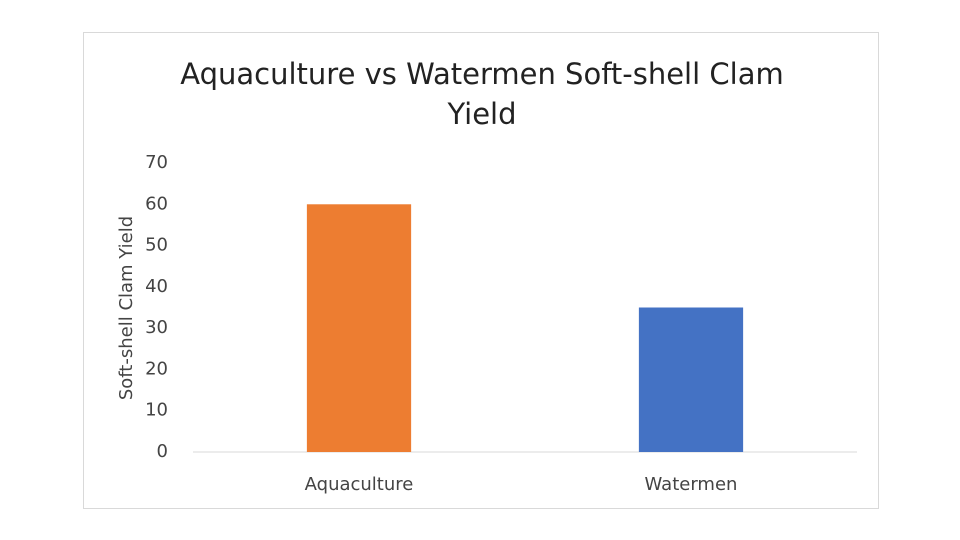 This screenshot has height=540, width=960. What do you see at coordinates (156, 162) in the screenshot?
I see `y-tick-label: 70` at bounding box center [156, 162].